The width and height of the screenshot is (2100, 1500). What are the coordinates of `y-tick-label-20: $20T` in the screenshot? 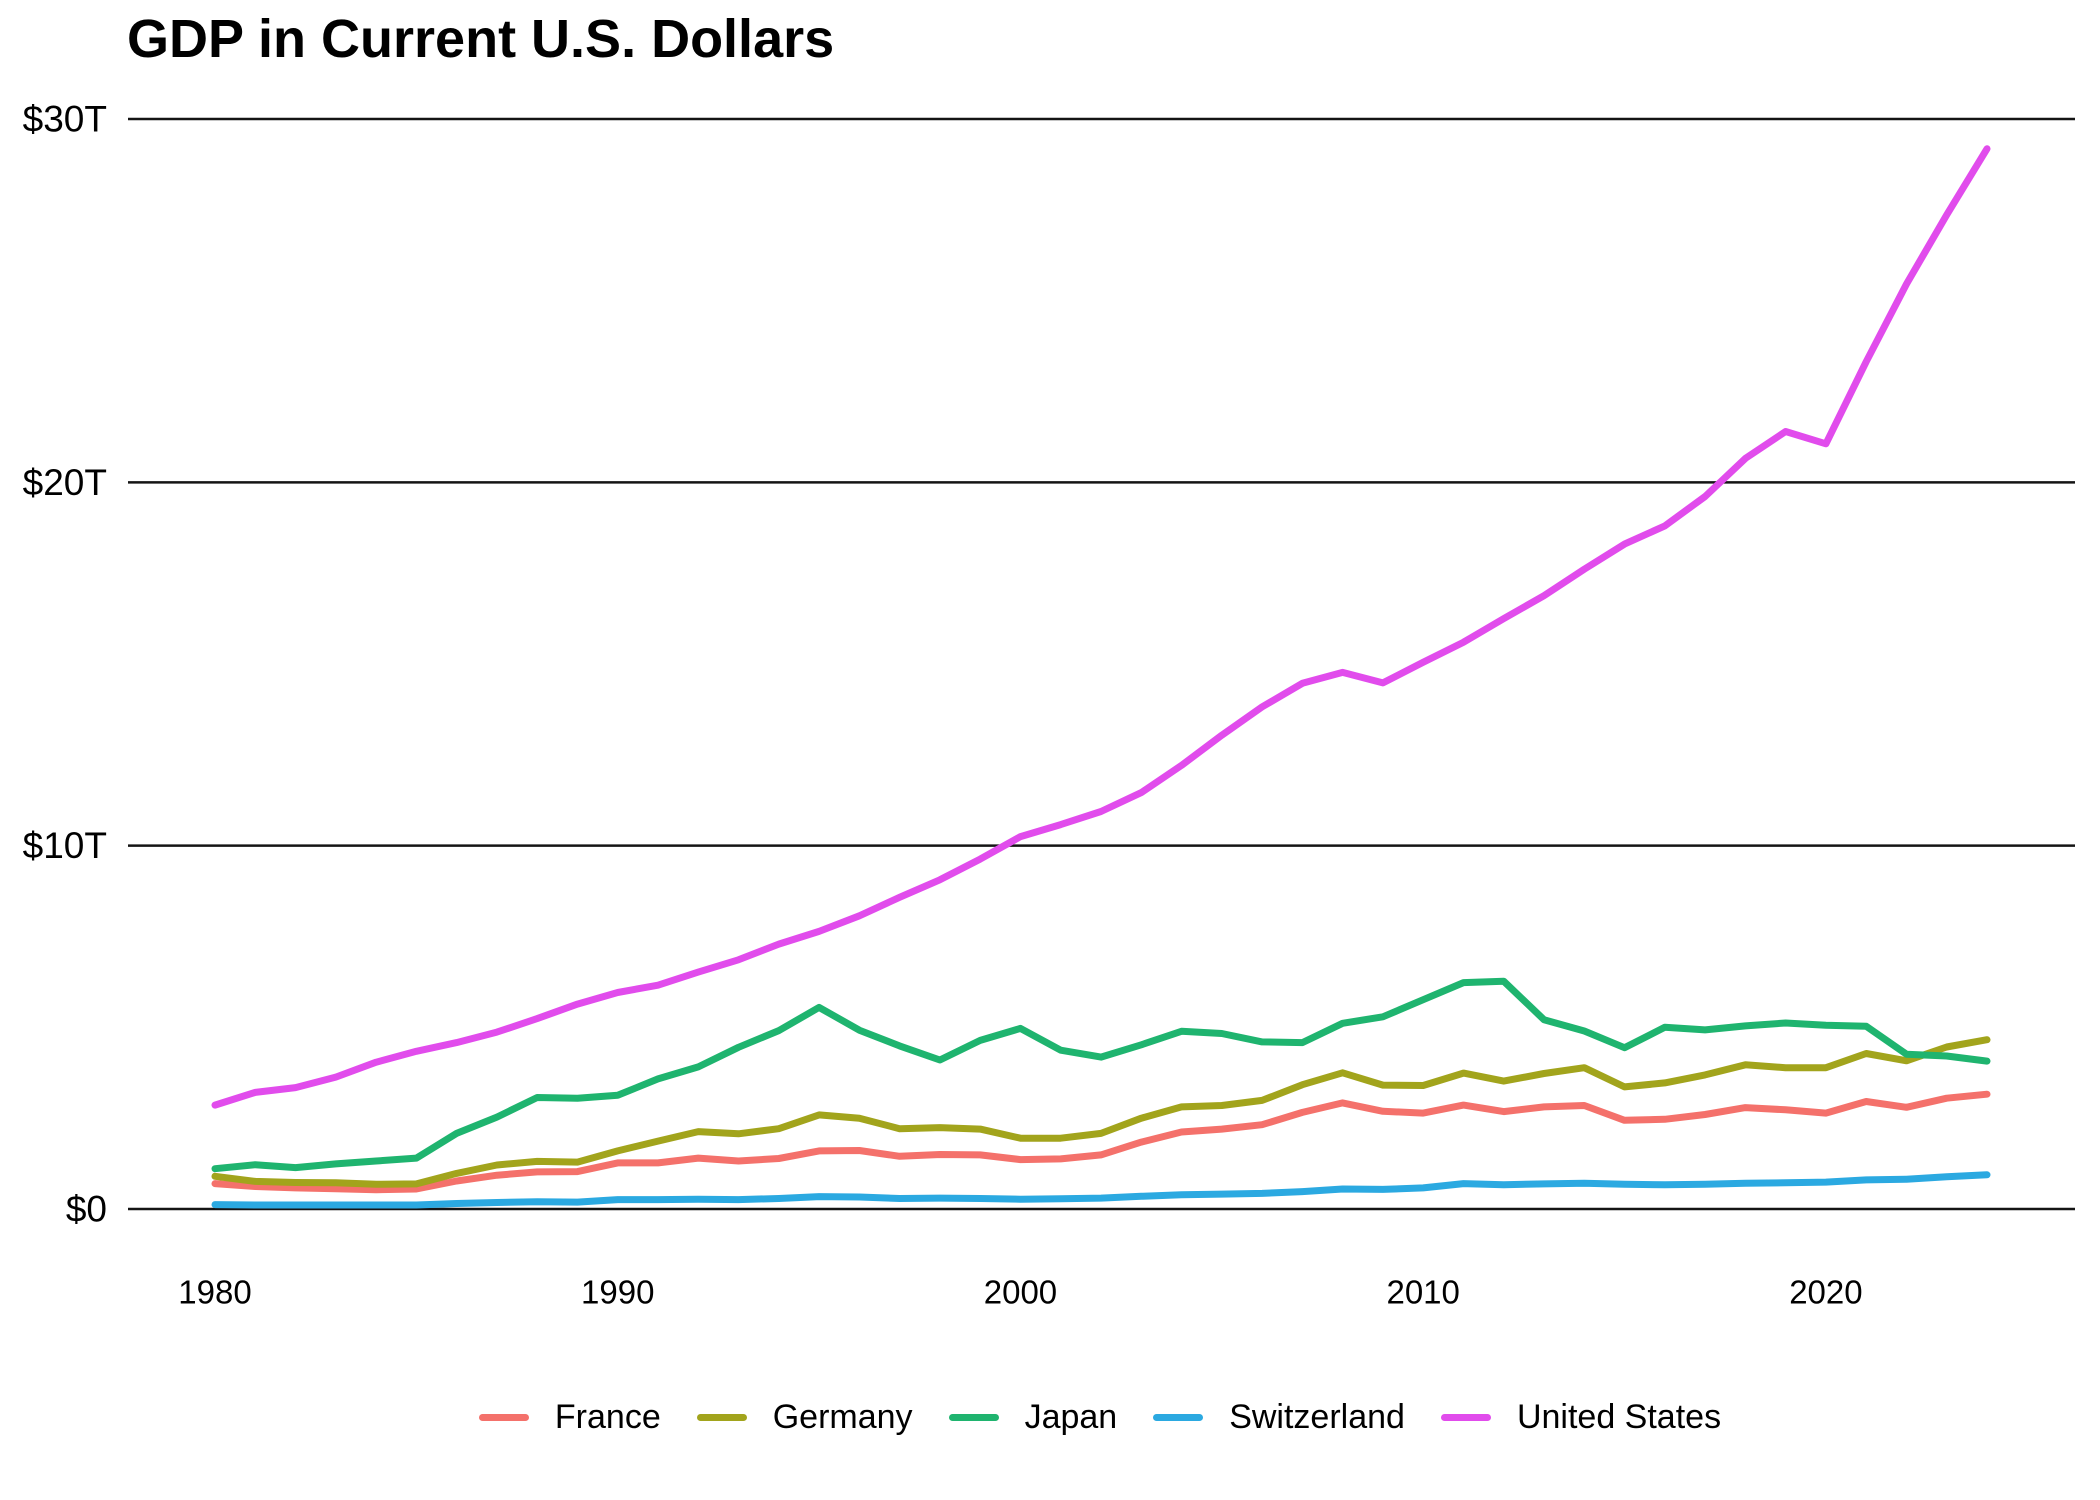 It's located at (65, 482).